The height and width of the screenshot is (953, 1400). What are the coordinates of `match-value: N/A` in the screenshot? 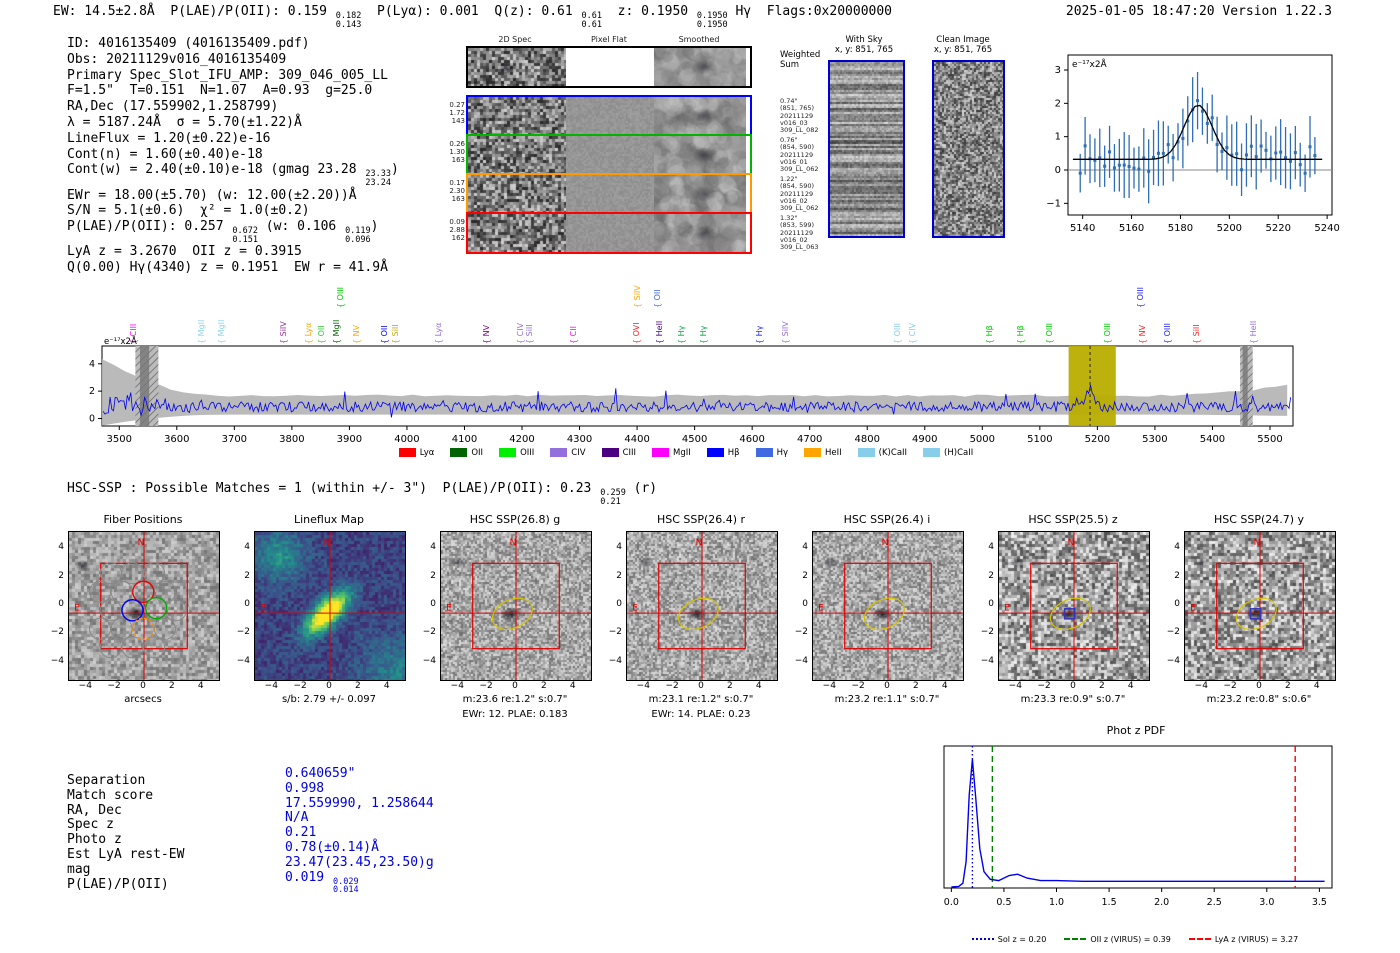 It's located at (297, 818).